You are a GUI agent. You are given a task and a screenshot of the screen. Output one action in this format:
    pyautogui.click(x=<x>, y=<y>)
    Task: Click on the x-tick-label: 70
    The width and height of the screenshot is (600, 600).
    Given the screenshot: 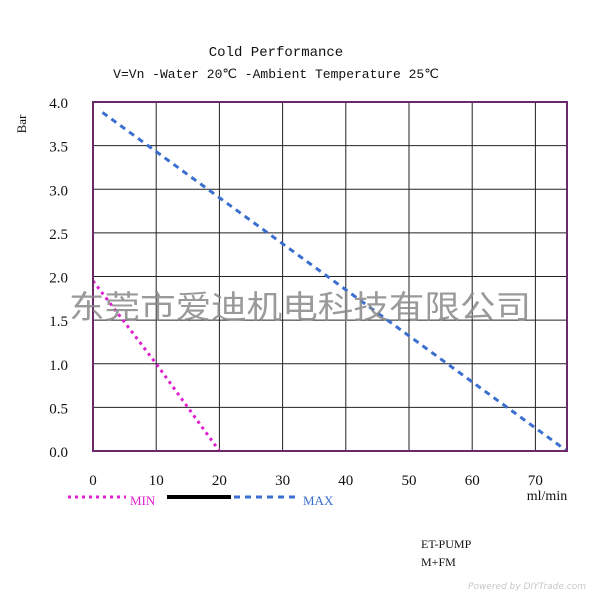 What is the action you would take?
    pyautogui.click(x=535, y=481)
    